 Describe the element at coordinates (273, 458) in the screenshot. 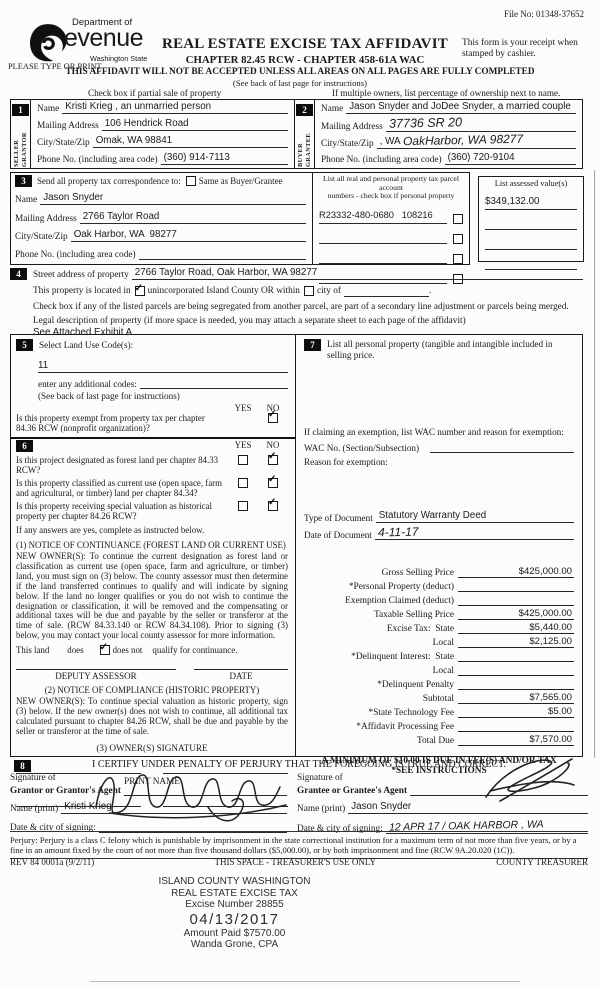

I see `q1-no-checkbox` at that location.